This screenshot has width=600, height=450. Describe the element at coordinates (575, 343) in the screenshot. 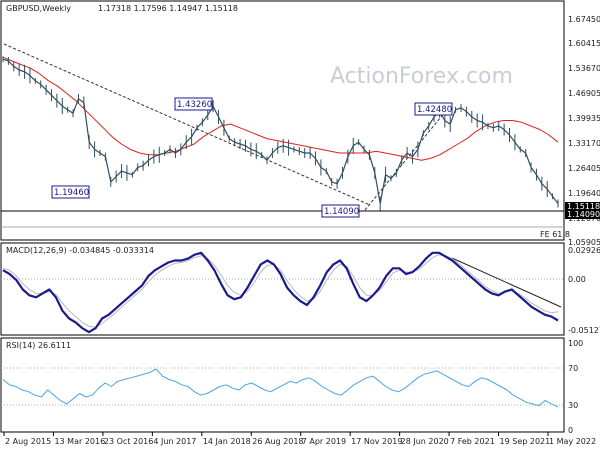

I see `rsi-y-tick: 100` at that location.